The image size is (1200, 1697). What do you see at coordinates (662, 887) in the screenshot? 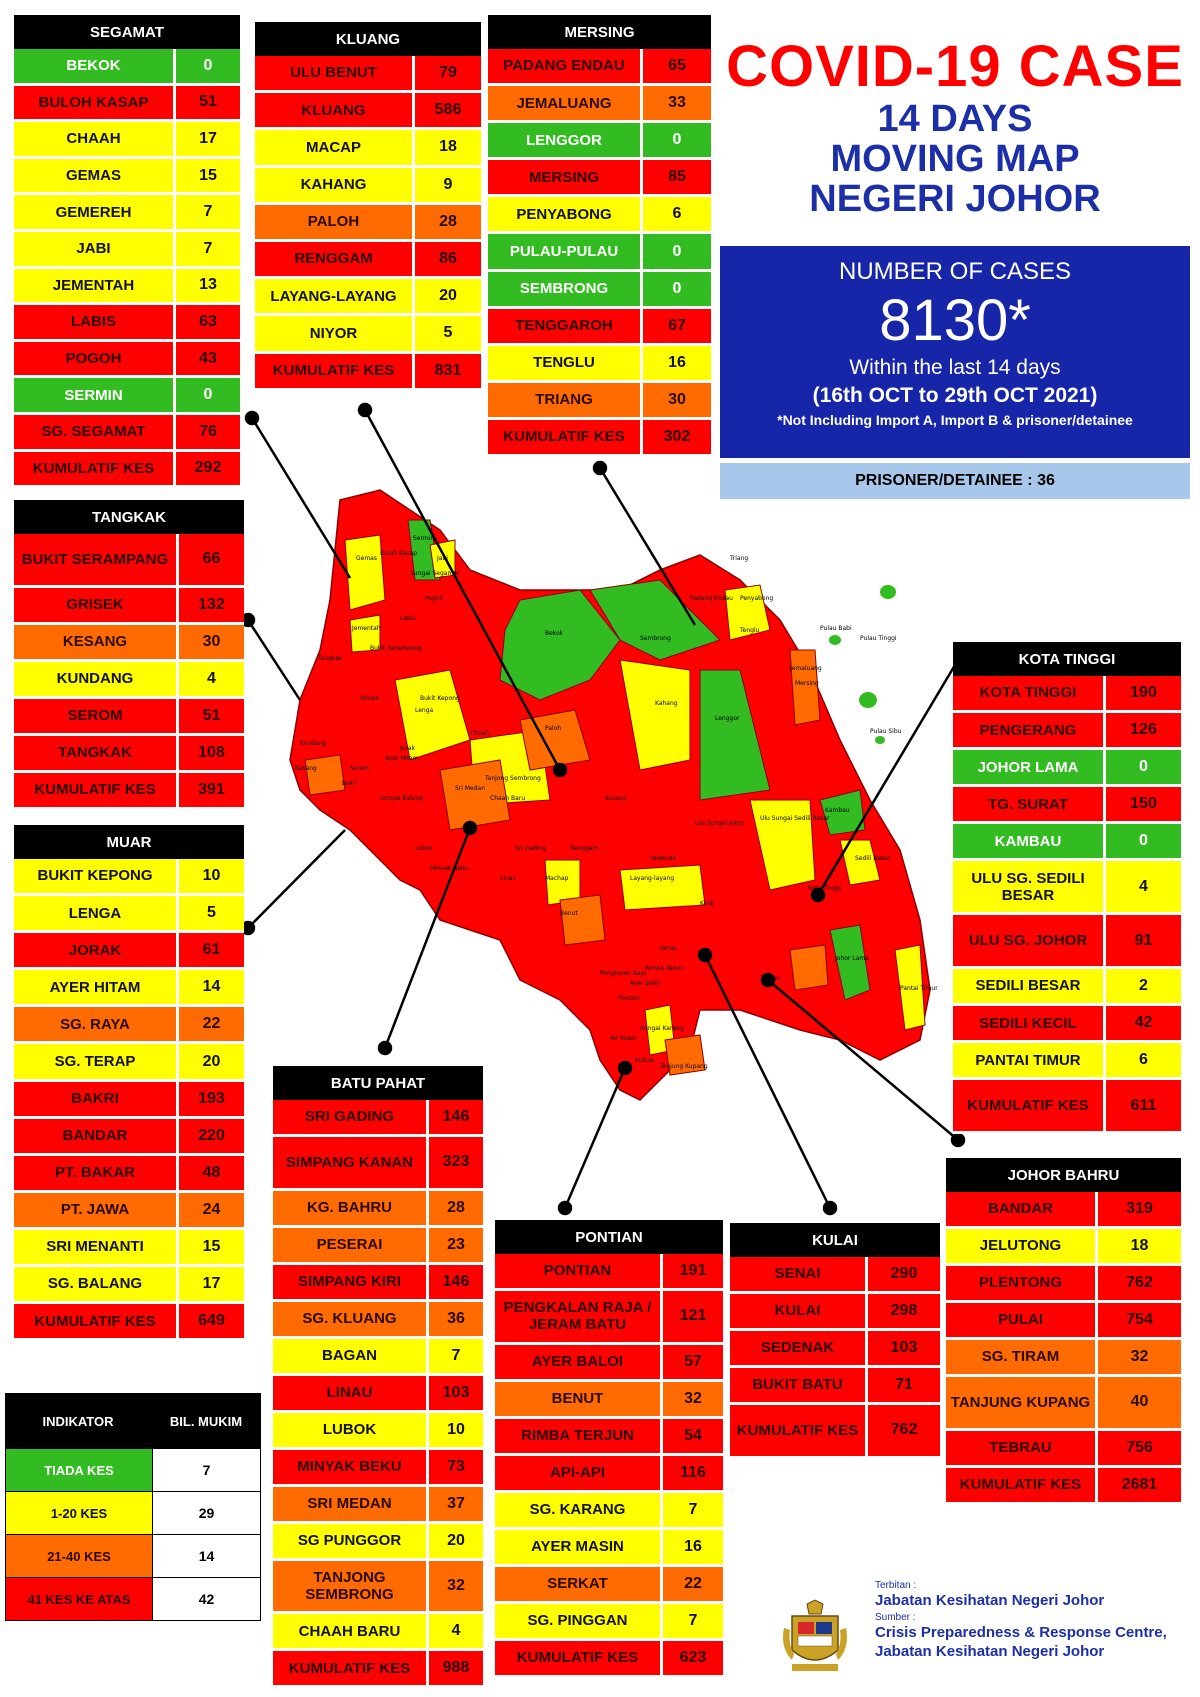
I see `map-region-layang` at bounding box center [662, 887].